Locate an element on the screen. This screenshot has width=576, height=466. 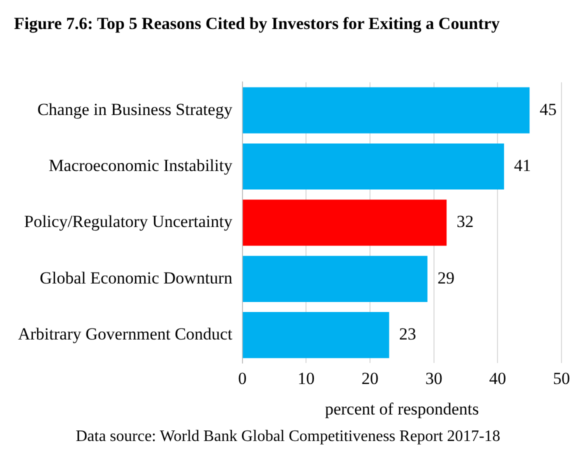
x-tick-label: 40 is located at coordinates (497, 378).